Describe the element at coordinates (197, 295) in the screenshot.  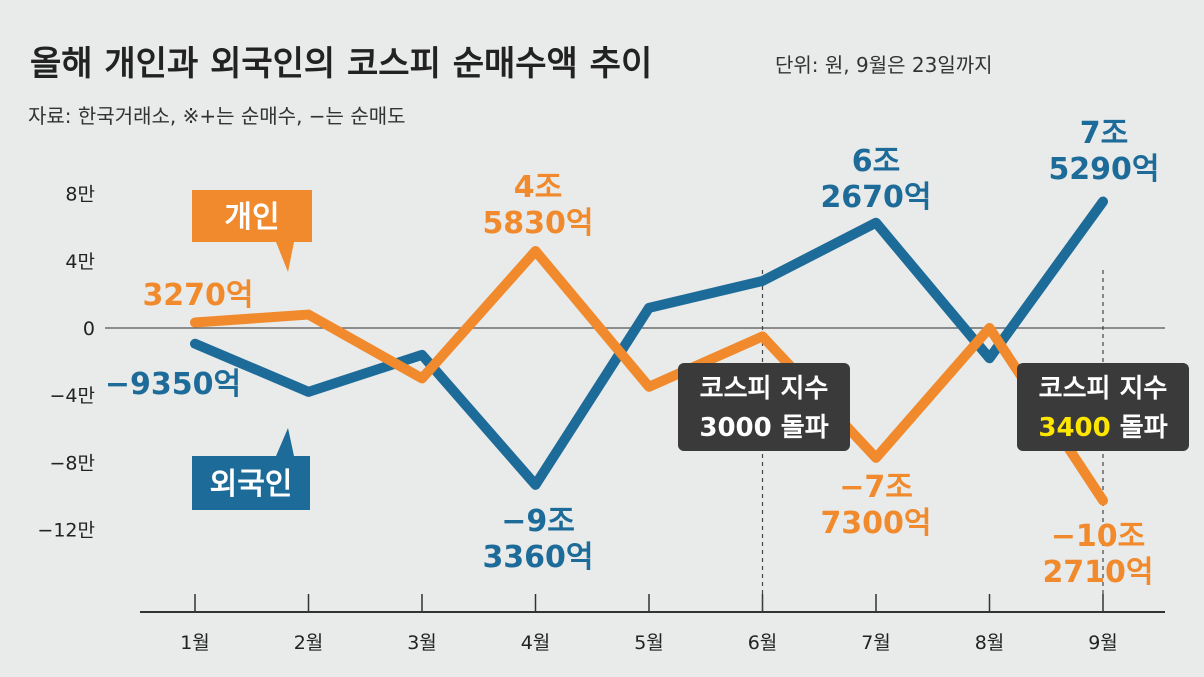
I see `data-label-individual: 3270억` at that location.